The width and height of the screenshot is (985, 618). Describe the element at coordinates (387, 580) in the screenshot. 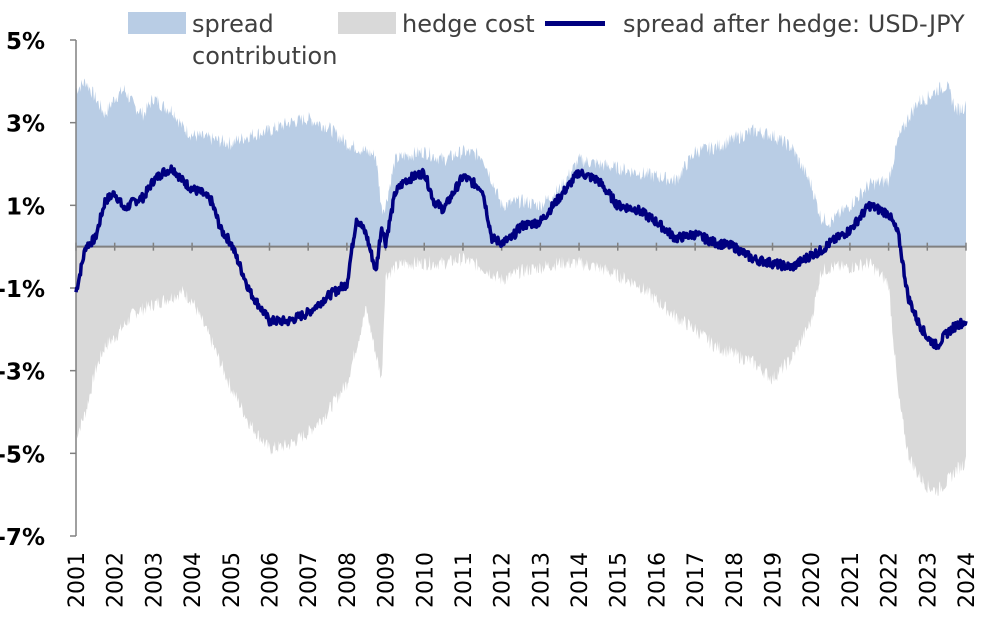

I see `x-tick-label: 2009` at that location.